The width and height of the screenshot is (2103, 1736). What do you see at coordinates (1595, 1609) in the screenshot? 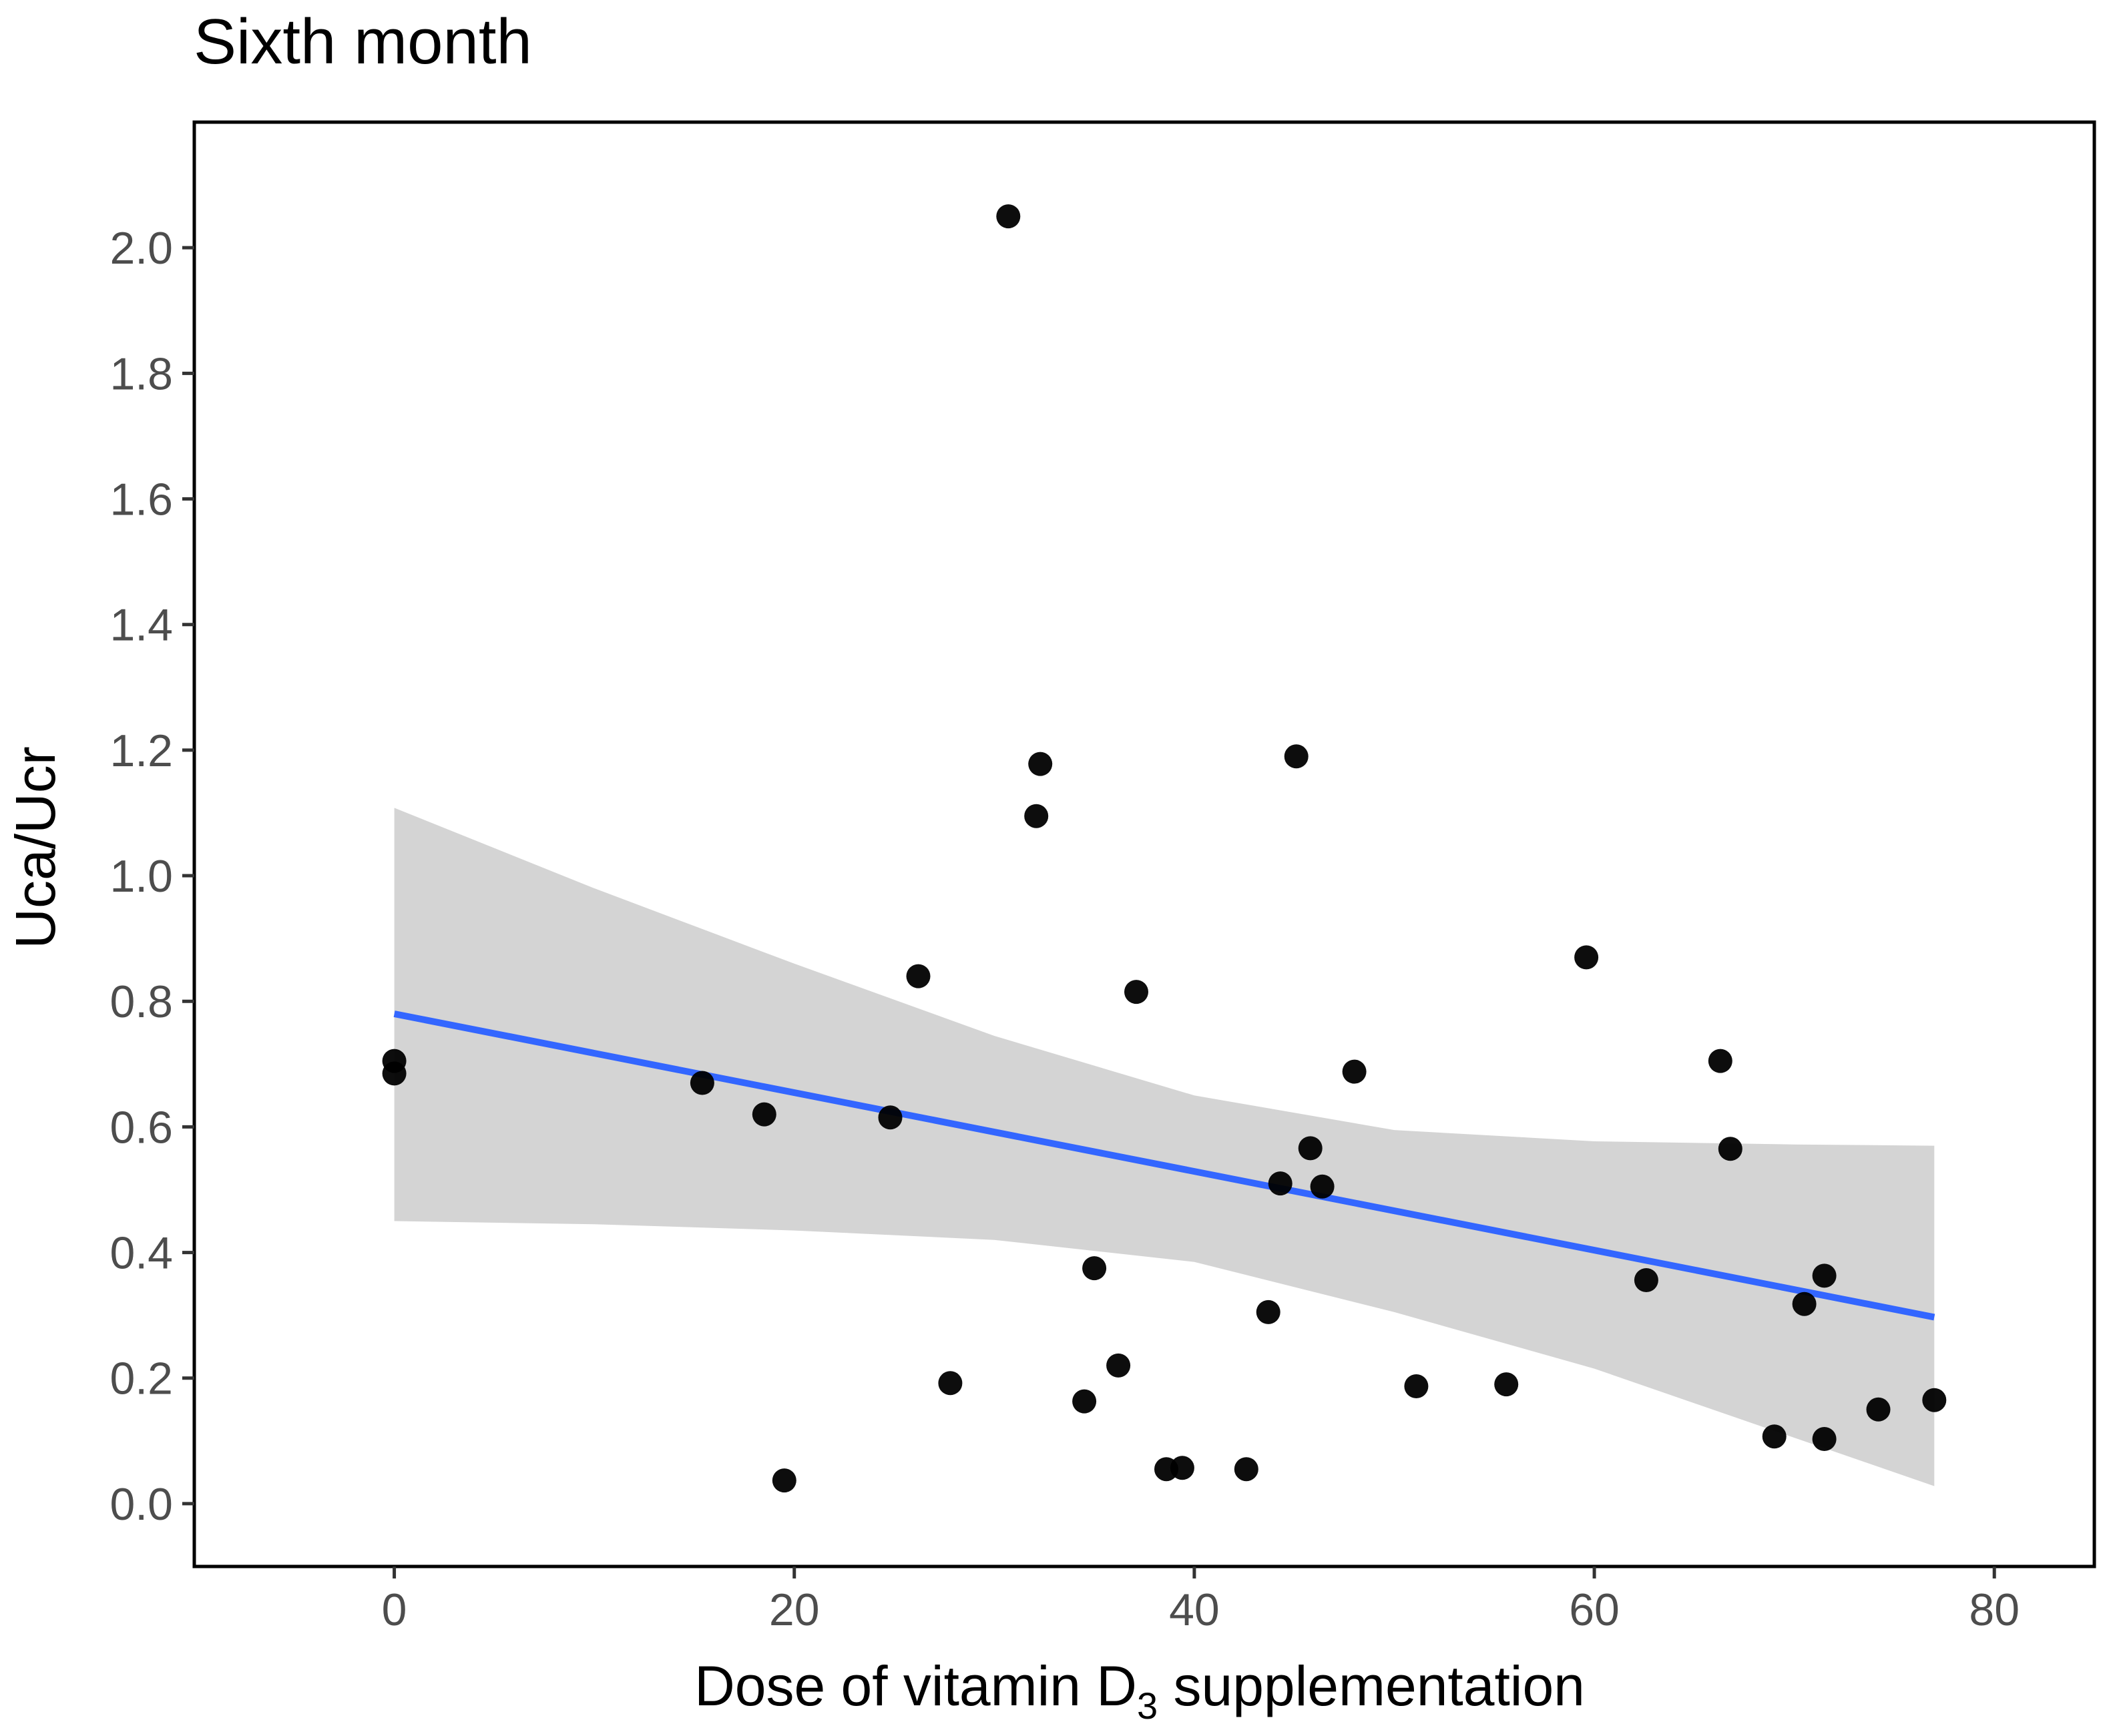
I see `x-tick-label: 60` at bounding box center [1595, 1609].